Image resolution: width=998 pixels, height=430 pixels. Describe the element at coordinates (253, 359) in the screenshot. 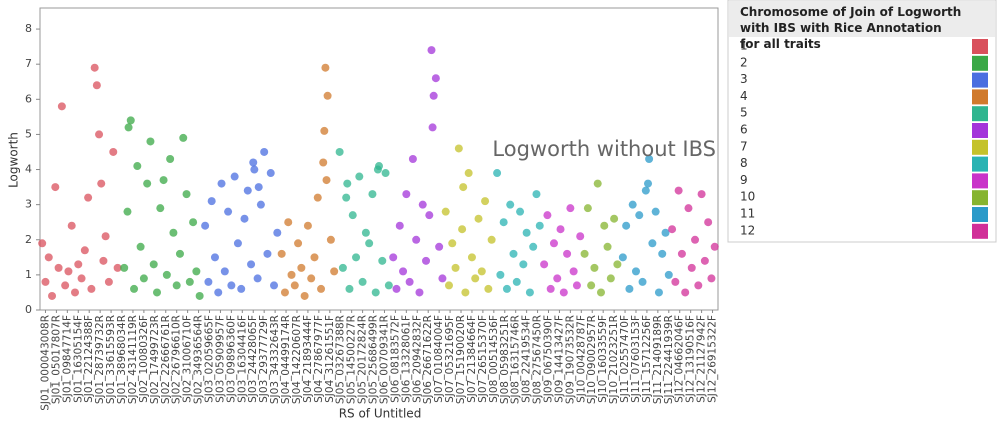

I see `x-tick-label: SJ03_24428065F` at that location.